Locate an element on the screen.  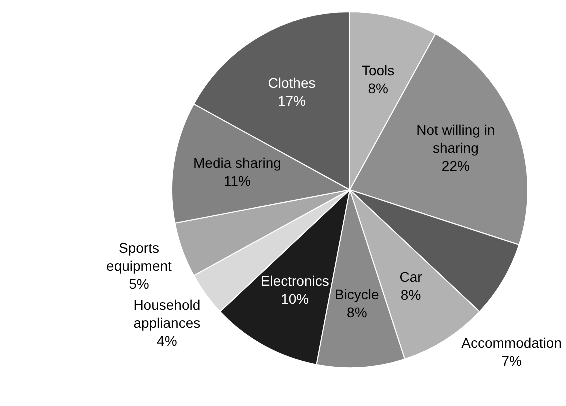
data-label: 11% is located at coordinates (237, 181).